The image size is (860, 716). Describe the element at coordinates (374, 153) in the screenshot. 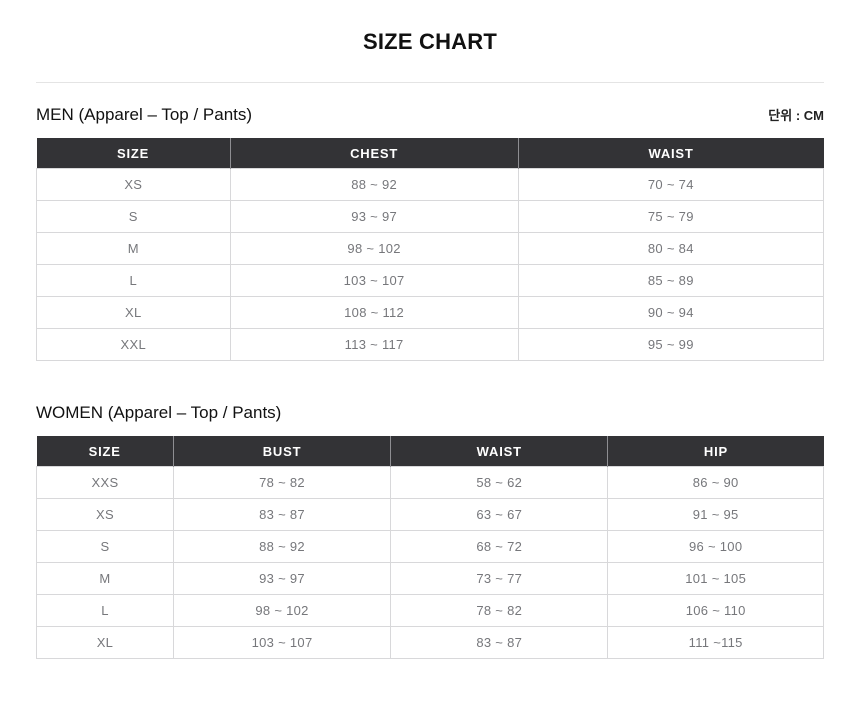

I see `column-header-chest: CHEST` at that location.